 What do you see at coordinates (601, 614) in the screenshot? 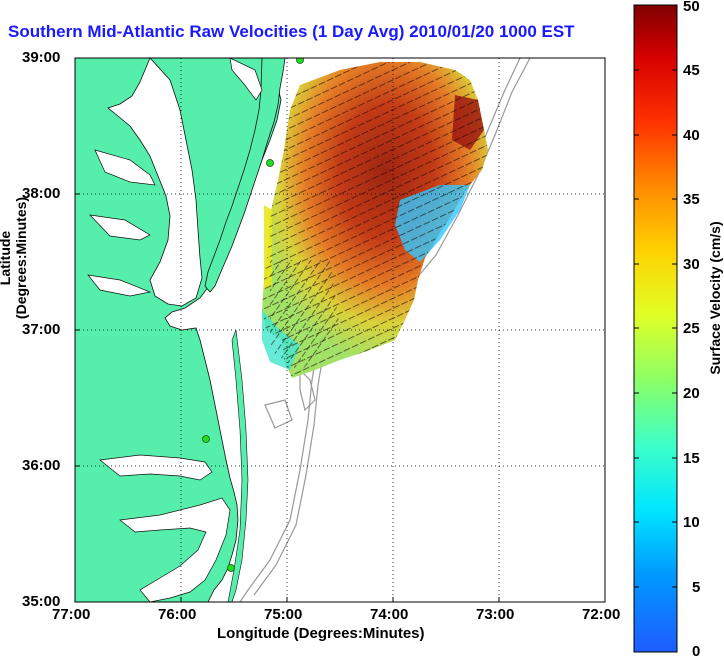
I see `x-tick-label: 72:00` at bounding box center [601, 614].